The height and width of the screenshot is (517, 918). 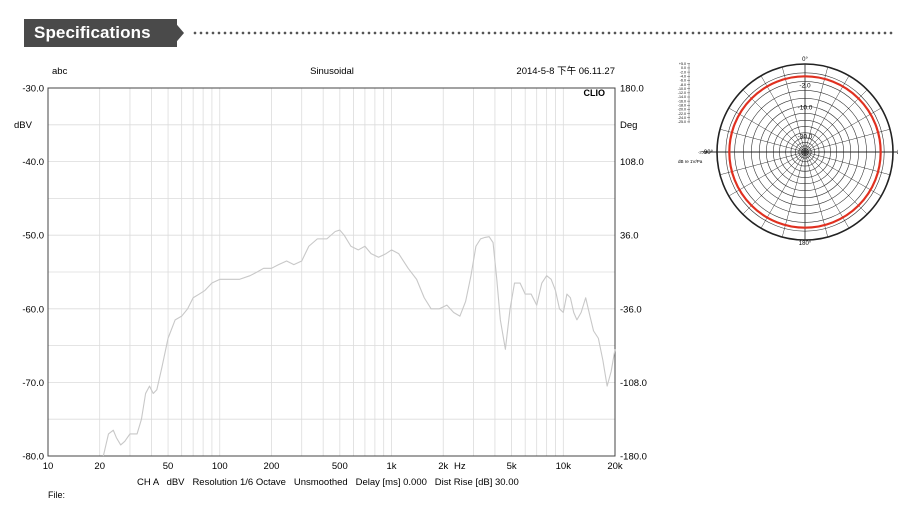 What do you see at coordinates (33, 162) in the screenshot?
I see `y-tick-label: -40.0` at bounding box center [33, 162].